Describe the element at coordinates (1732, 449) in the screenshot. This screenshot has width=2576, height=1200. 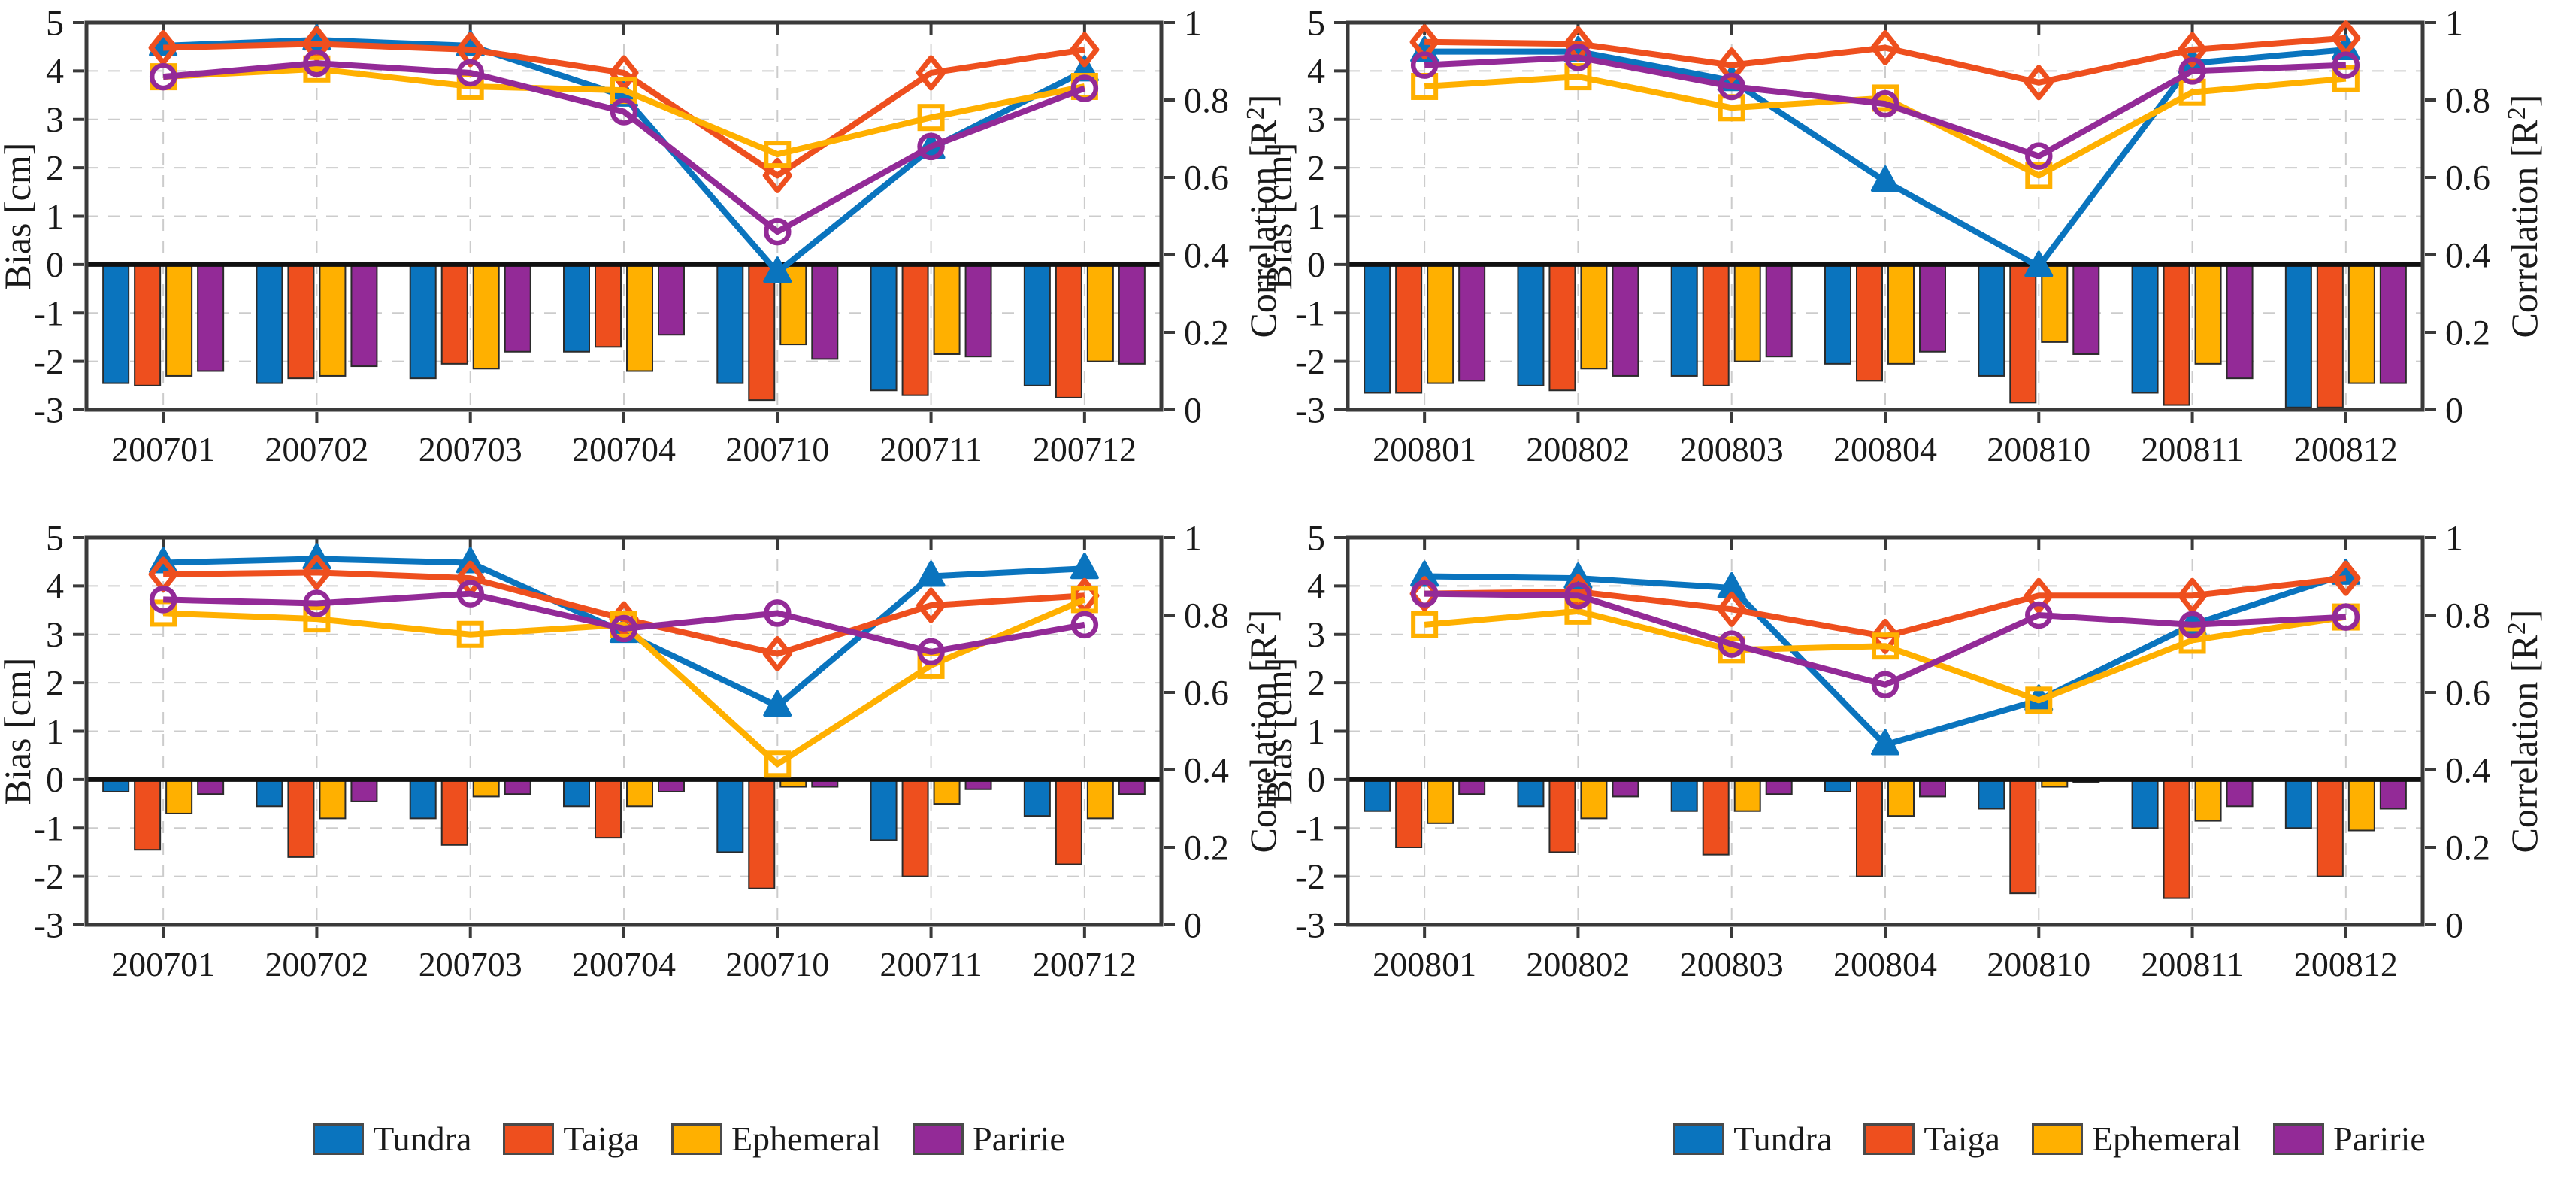
I see `svg-text: 200803` at that location.